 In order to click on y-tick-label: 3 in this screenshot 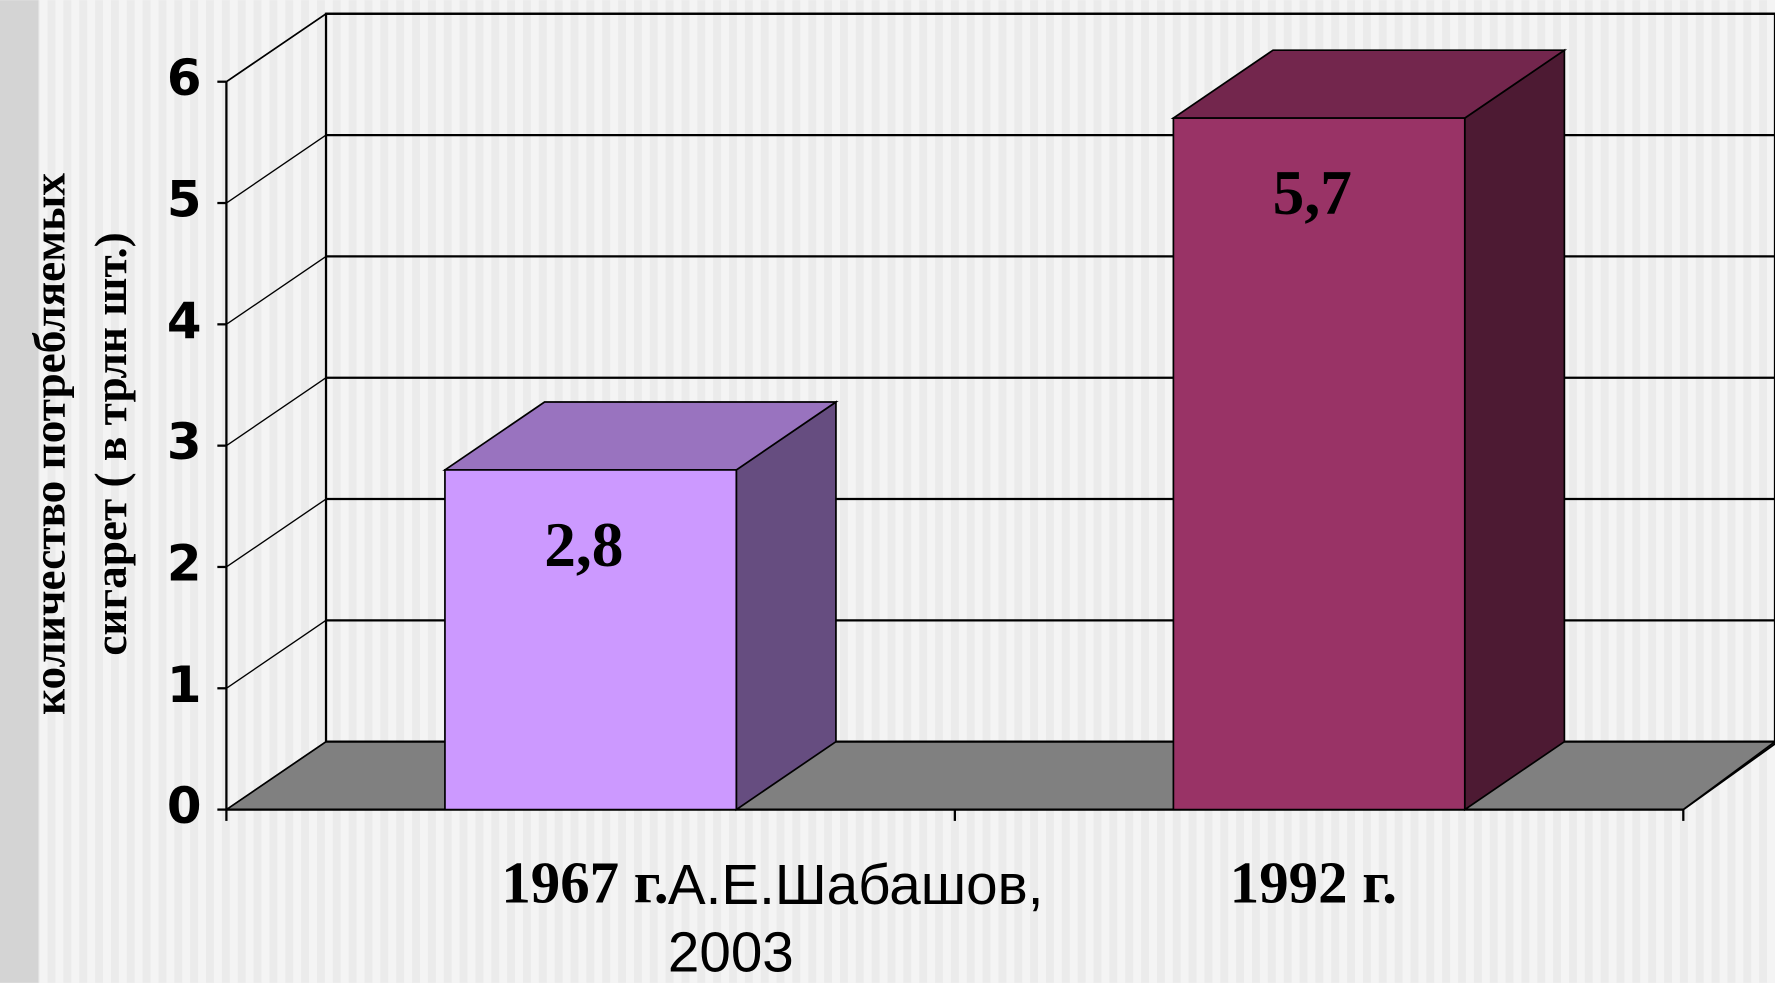, I will do `click(184, 442)`.